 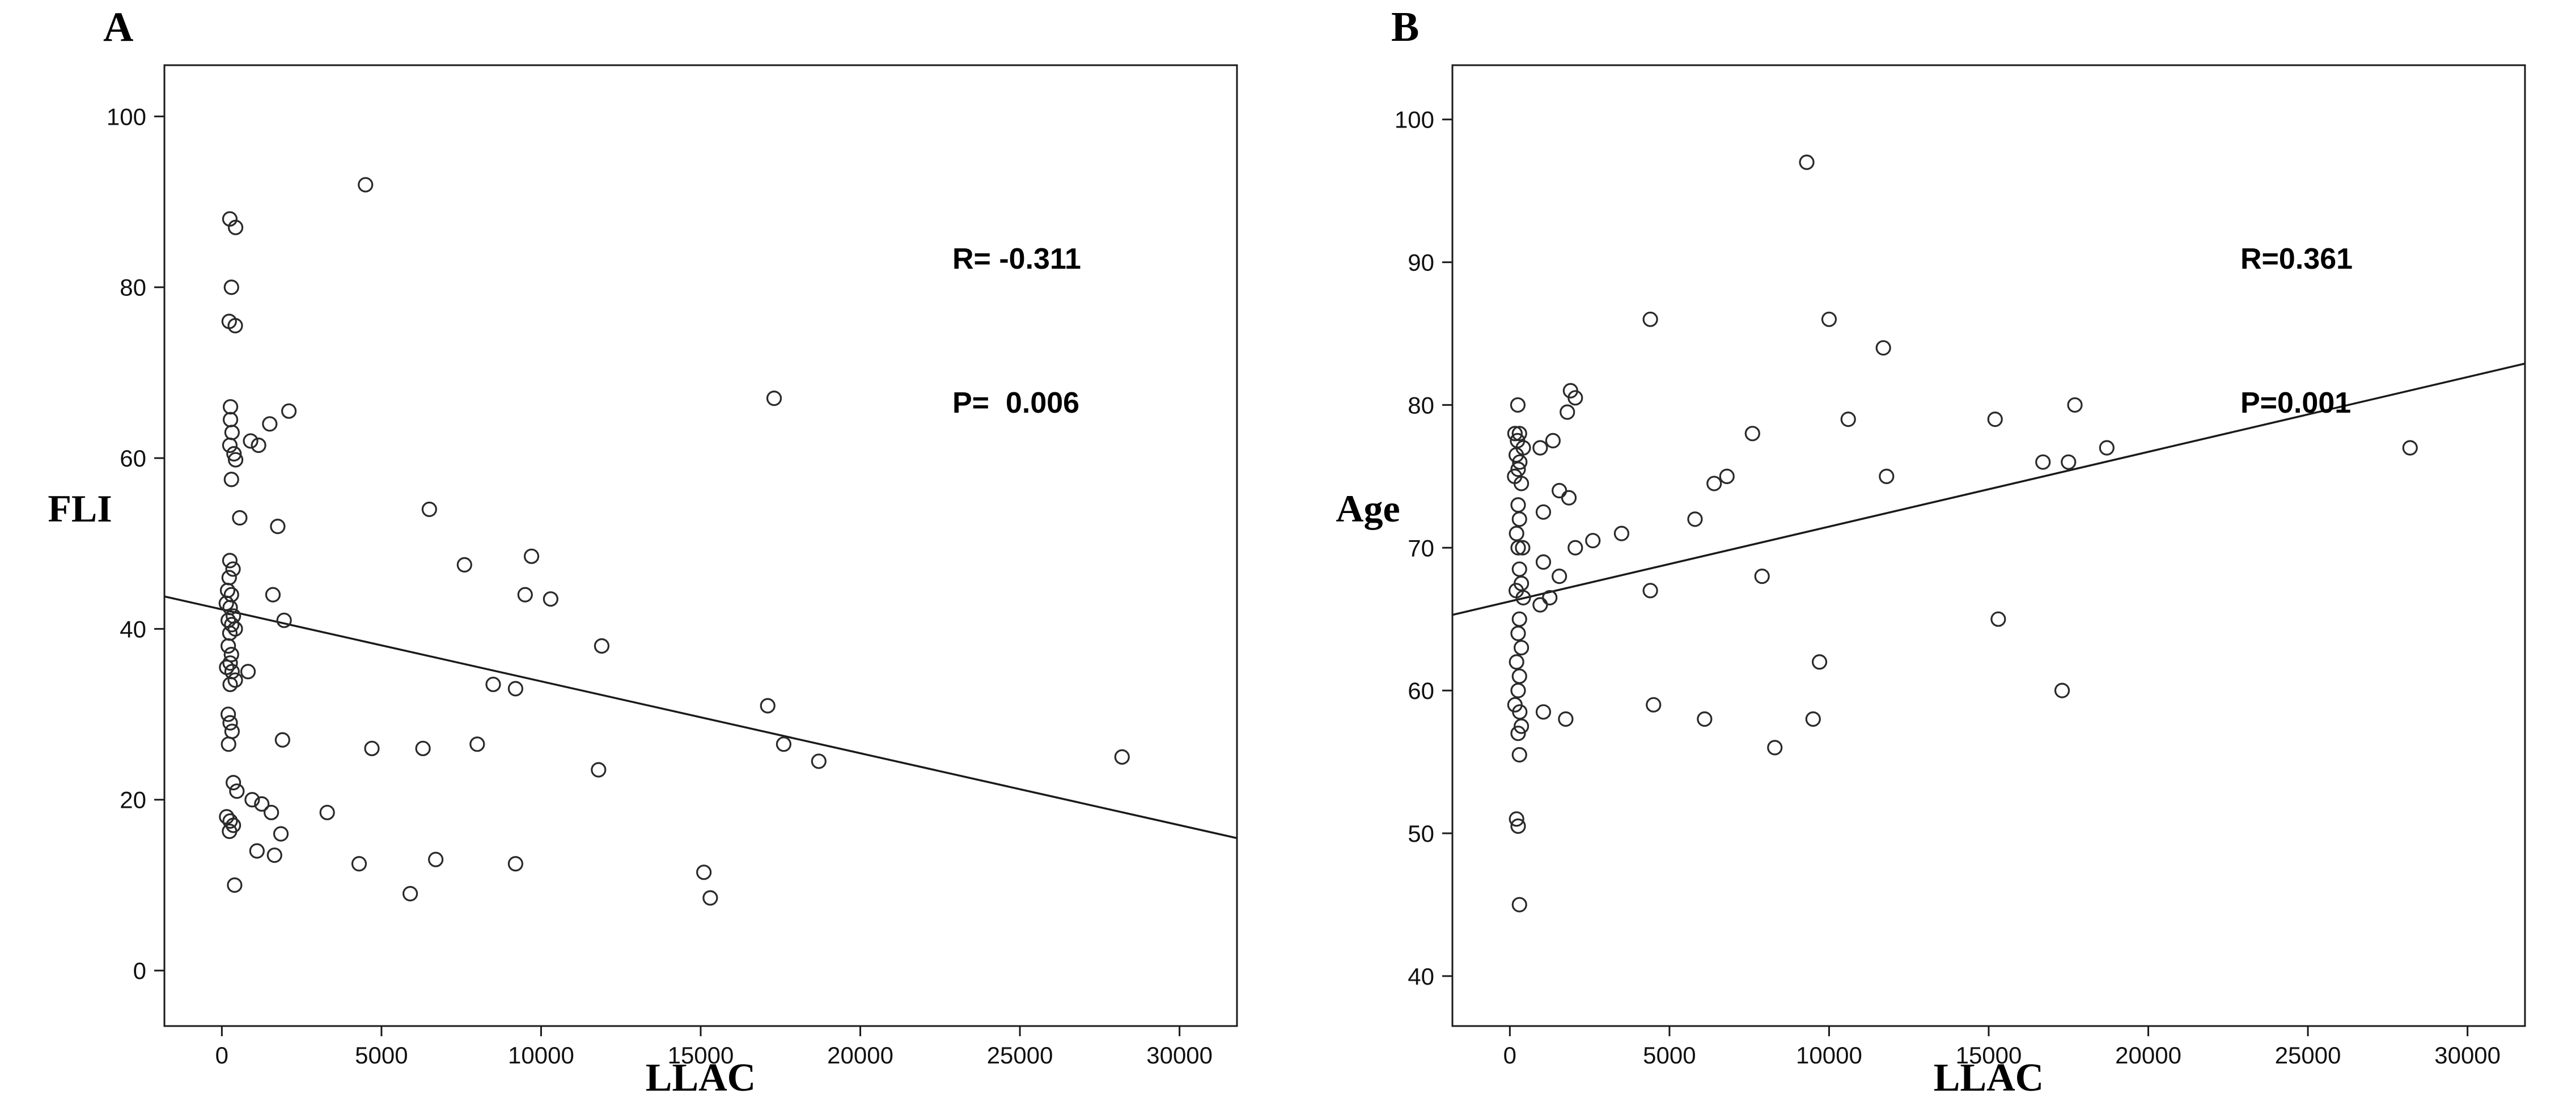 I want to click on panel-a-xlabel: LLAC, so click(x=700, y=1078).